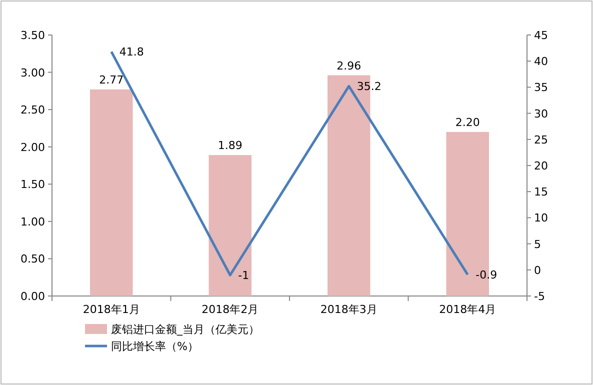 This screenshot has width=593, height=385. What do you see at coordinates (541, 192) in the screenshot?
I see `y2-tick-label: 15` at bounding box center [541, 192].